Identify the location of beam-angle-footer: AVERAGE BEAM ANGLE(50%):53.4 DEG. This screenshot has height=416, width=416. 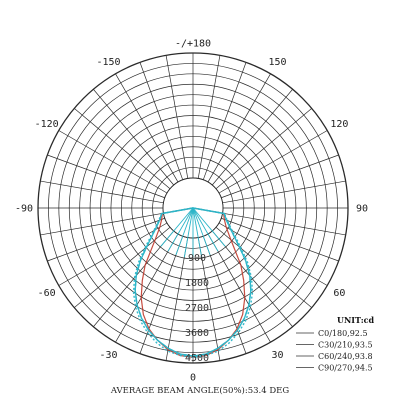
(200, 390).